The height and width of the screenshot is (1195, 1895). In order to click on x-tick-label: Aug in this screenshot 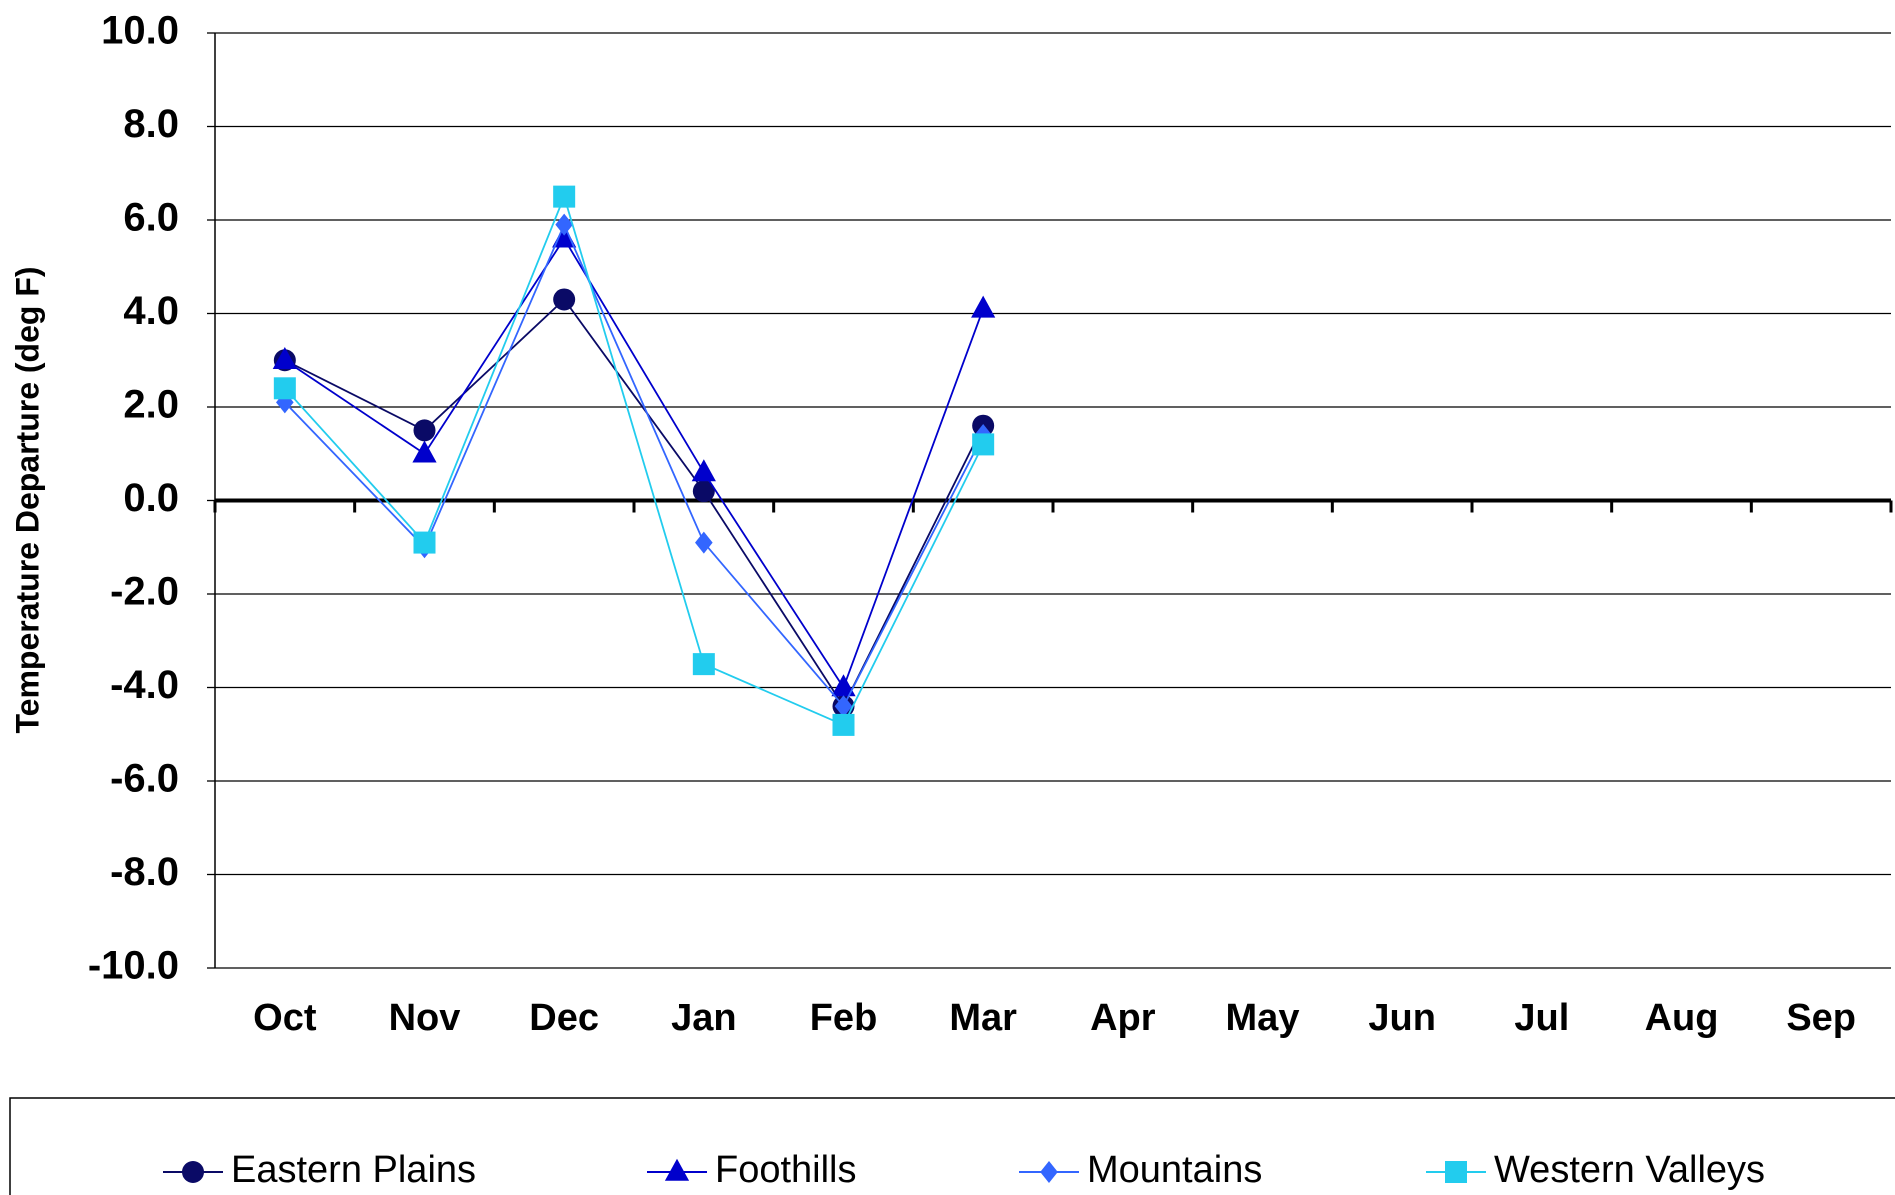, I will do `click(1682, 1018)`.